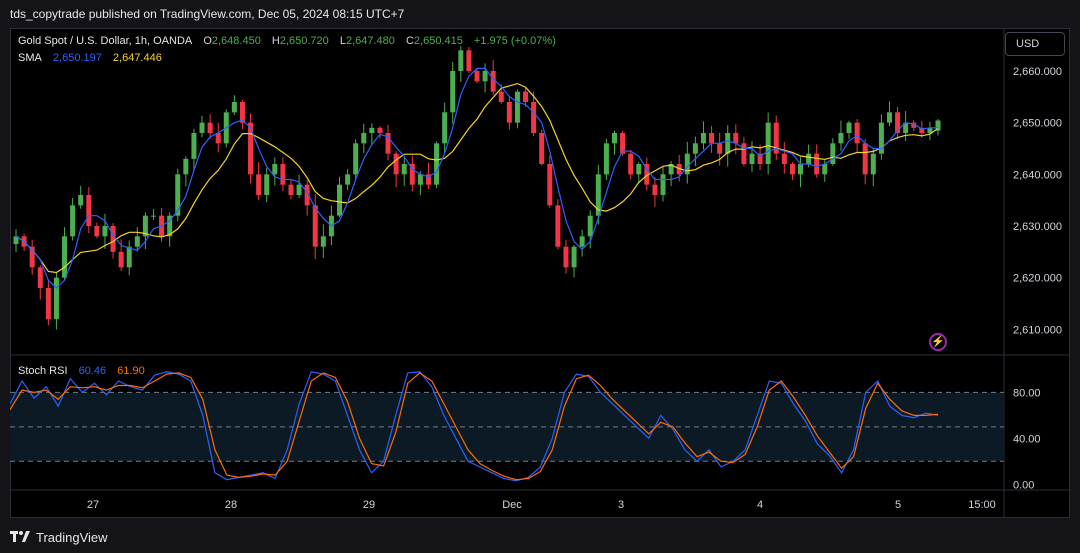 The width and height of the screenshot is (1080, 553). What do you see at coordinates (1037, 330) in the screenshot?
I see `price-tick-label: 2,610.000` at bounding box center [1037, 330].